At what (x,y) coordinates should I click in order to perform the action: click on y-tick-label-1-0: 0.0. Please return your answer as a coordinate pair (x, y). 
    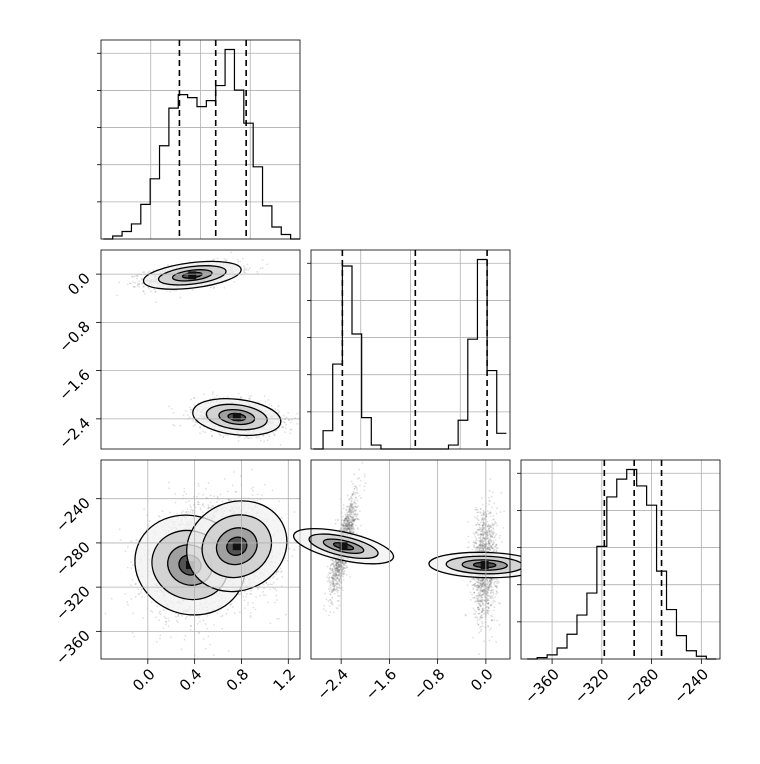
    Looking at the image, I should click on (79, 284).